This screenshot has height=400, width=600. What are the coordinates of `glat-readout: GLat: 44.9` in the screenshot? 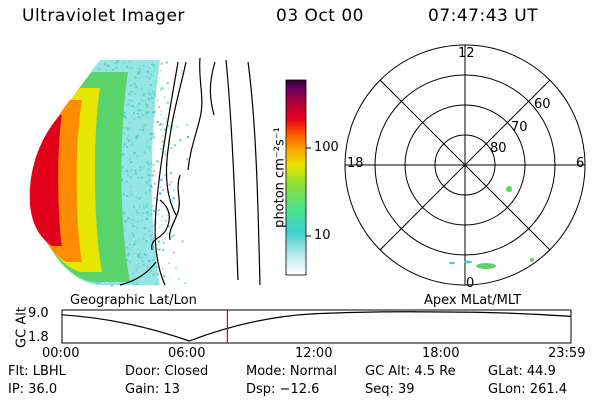 It's located at (522, 371).